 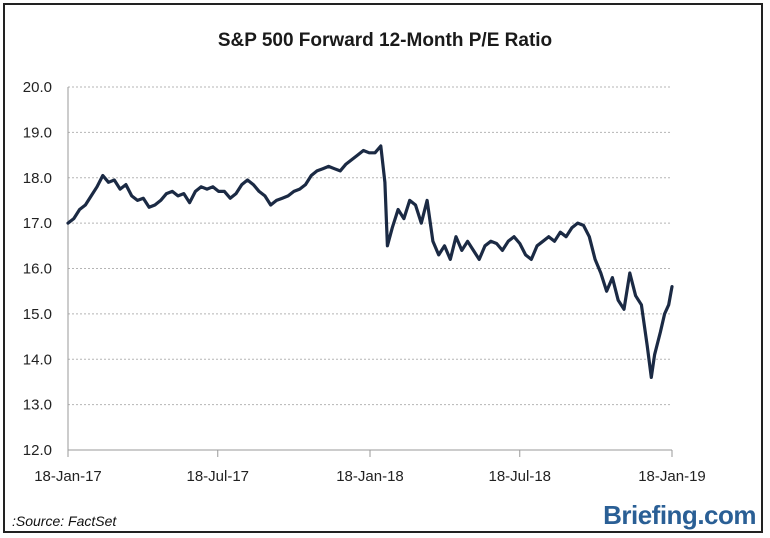 What do you see at coordinates (37, 132) in the screenshot?
I see `y-tick-label: 19.0` at bounding box center [37, 132].